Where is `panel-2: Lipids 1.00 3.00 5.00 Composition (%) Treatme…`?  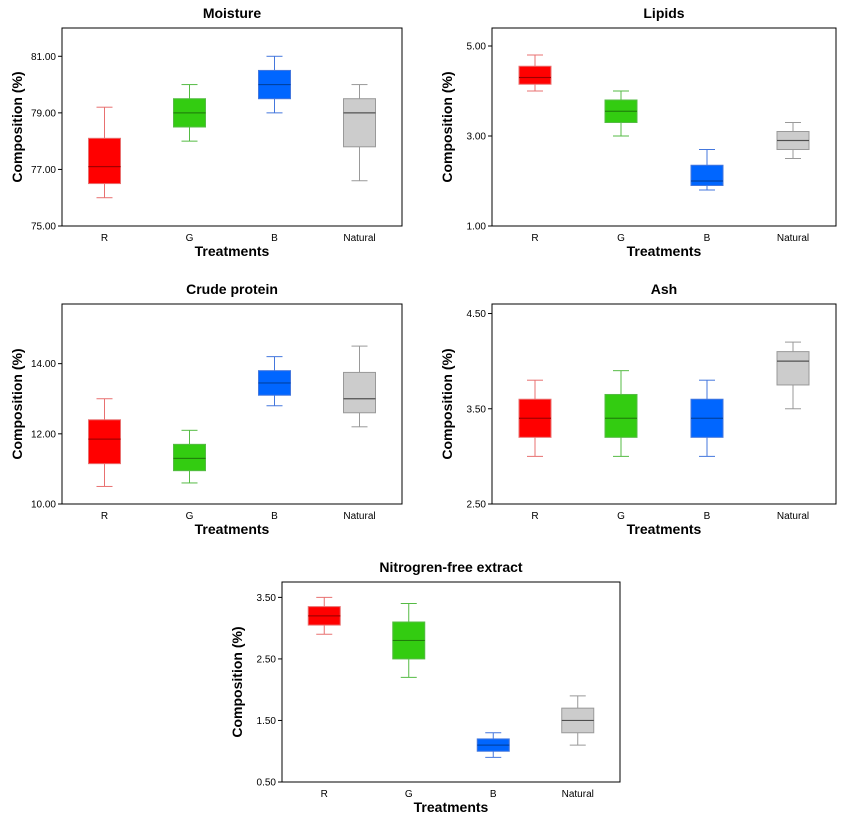 panel-2: Lipids 1.00 3.00 5.00 Composition (%) Treatme… is located at coordinates (638, 132).